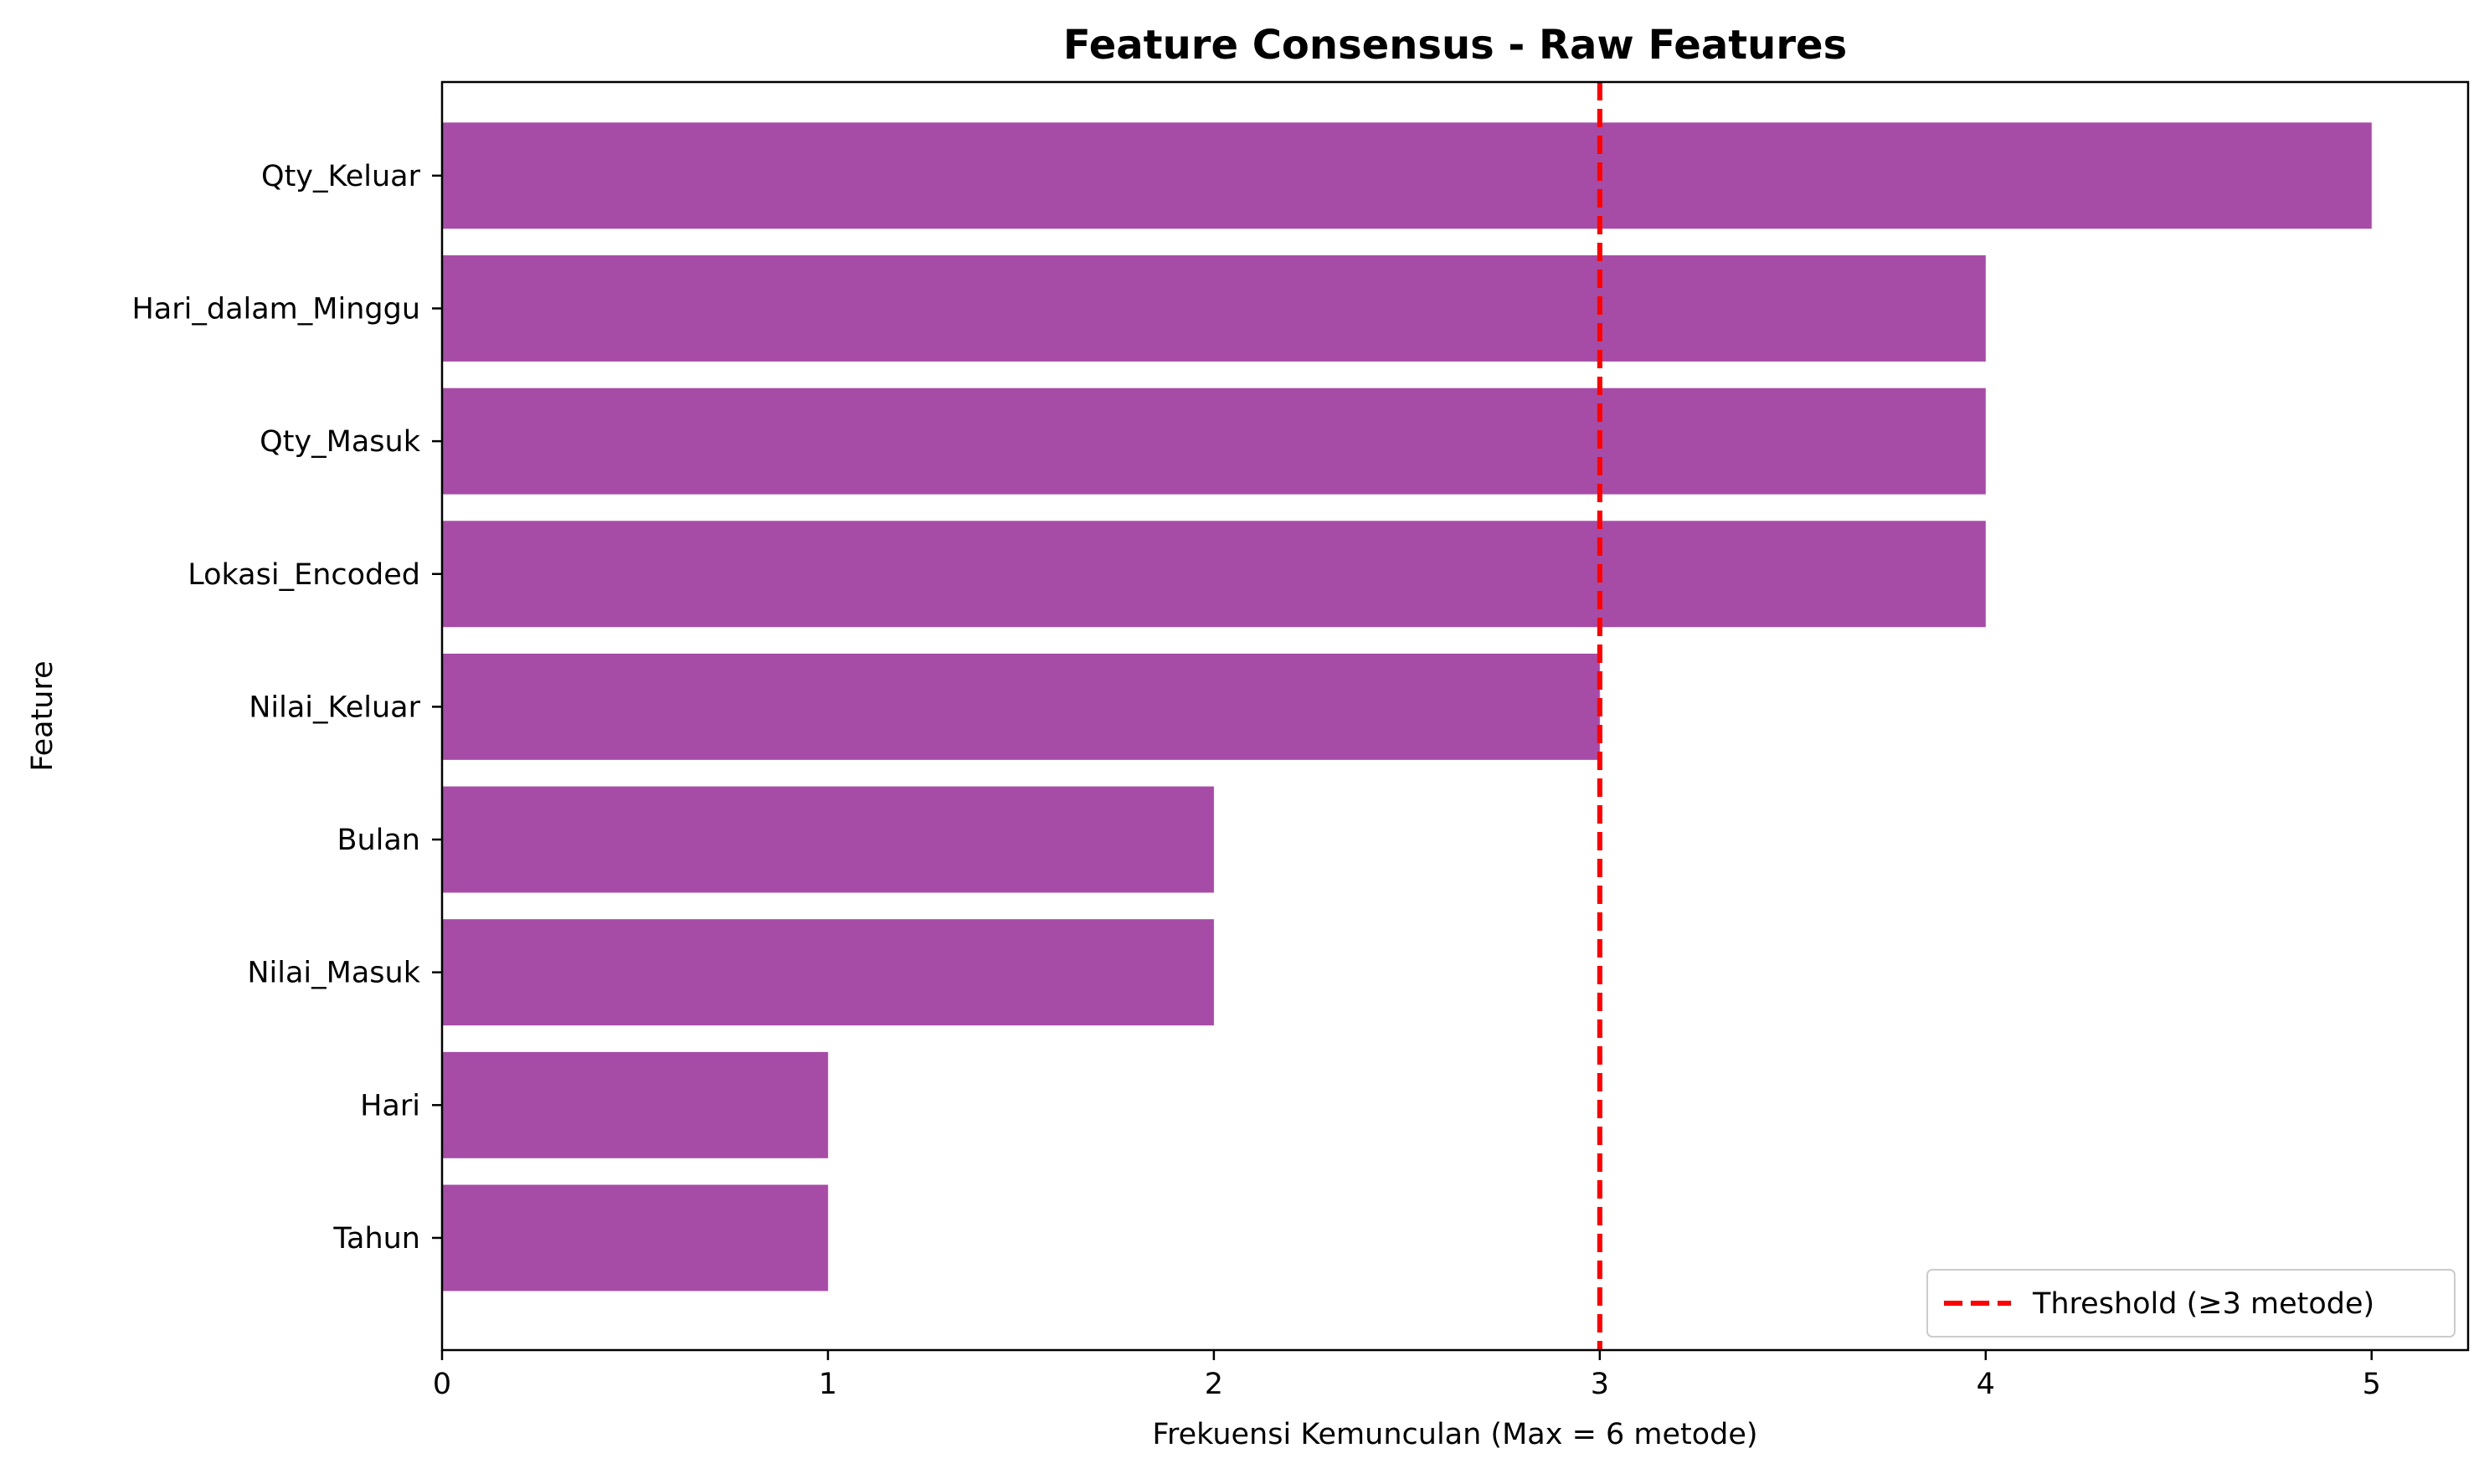 Image resolution: width=2484 pixels, height=1484 pixels. I want to click on y-tick-label: Nilai_Masuk, so click(333, 973).